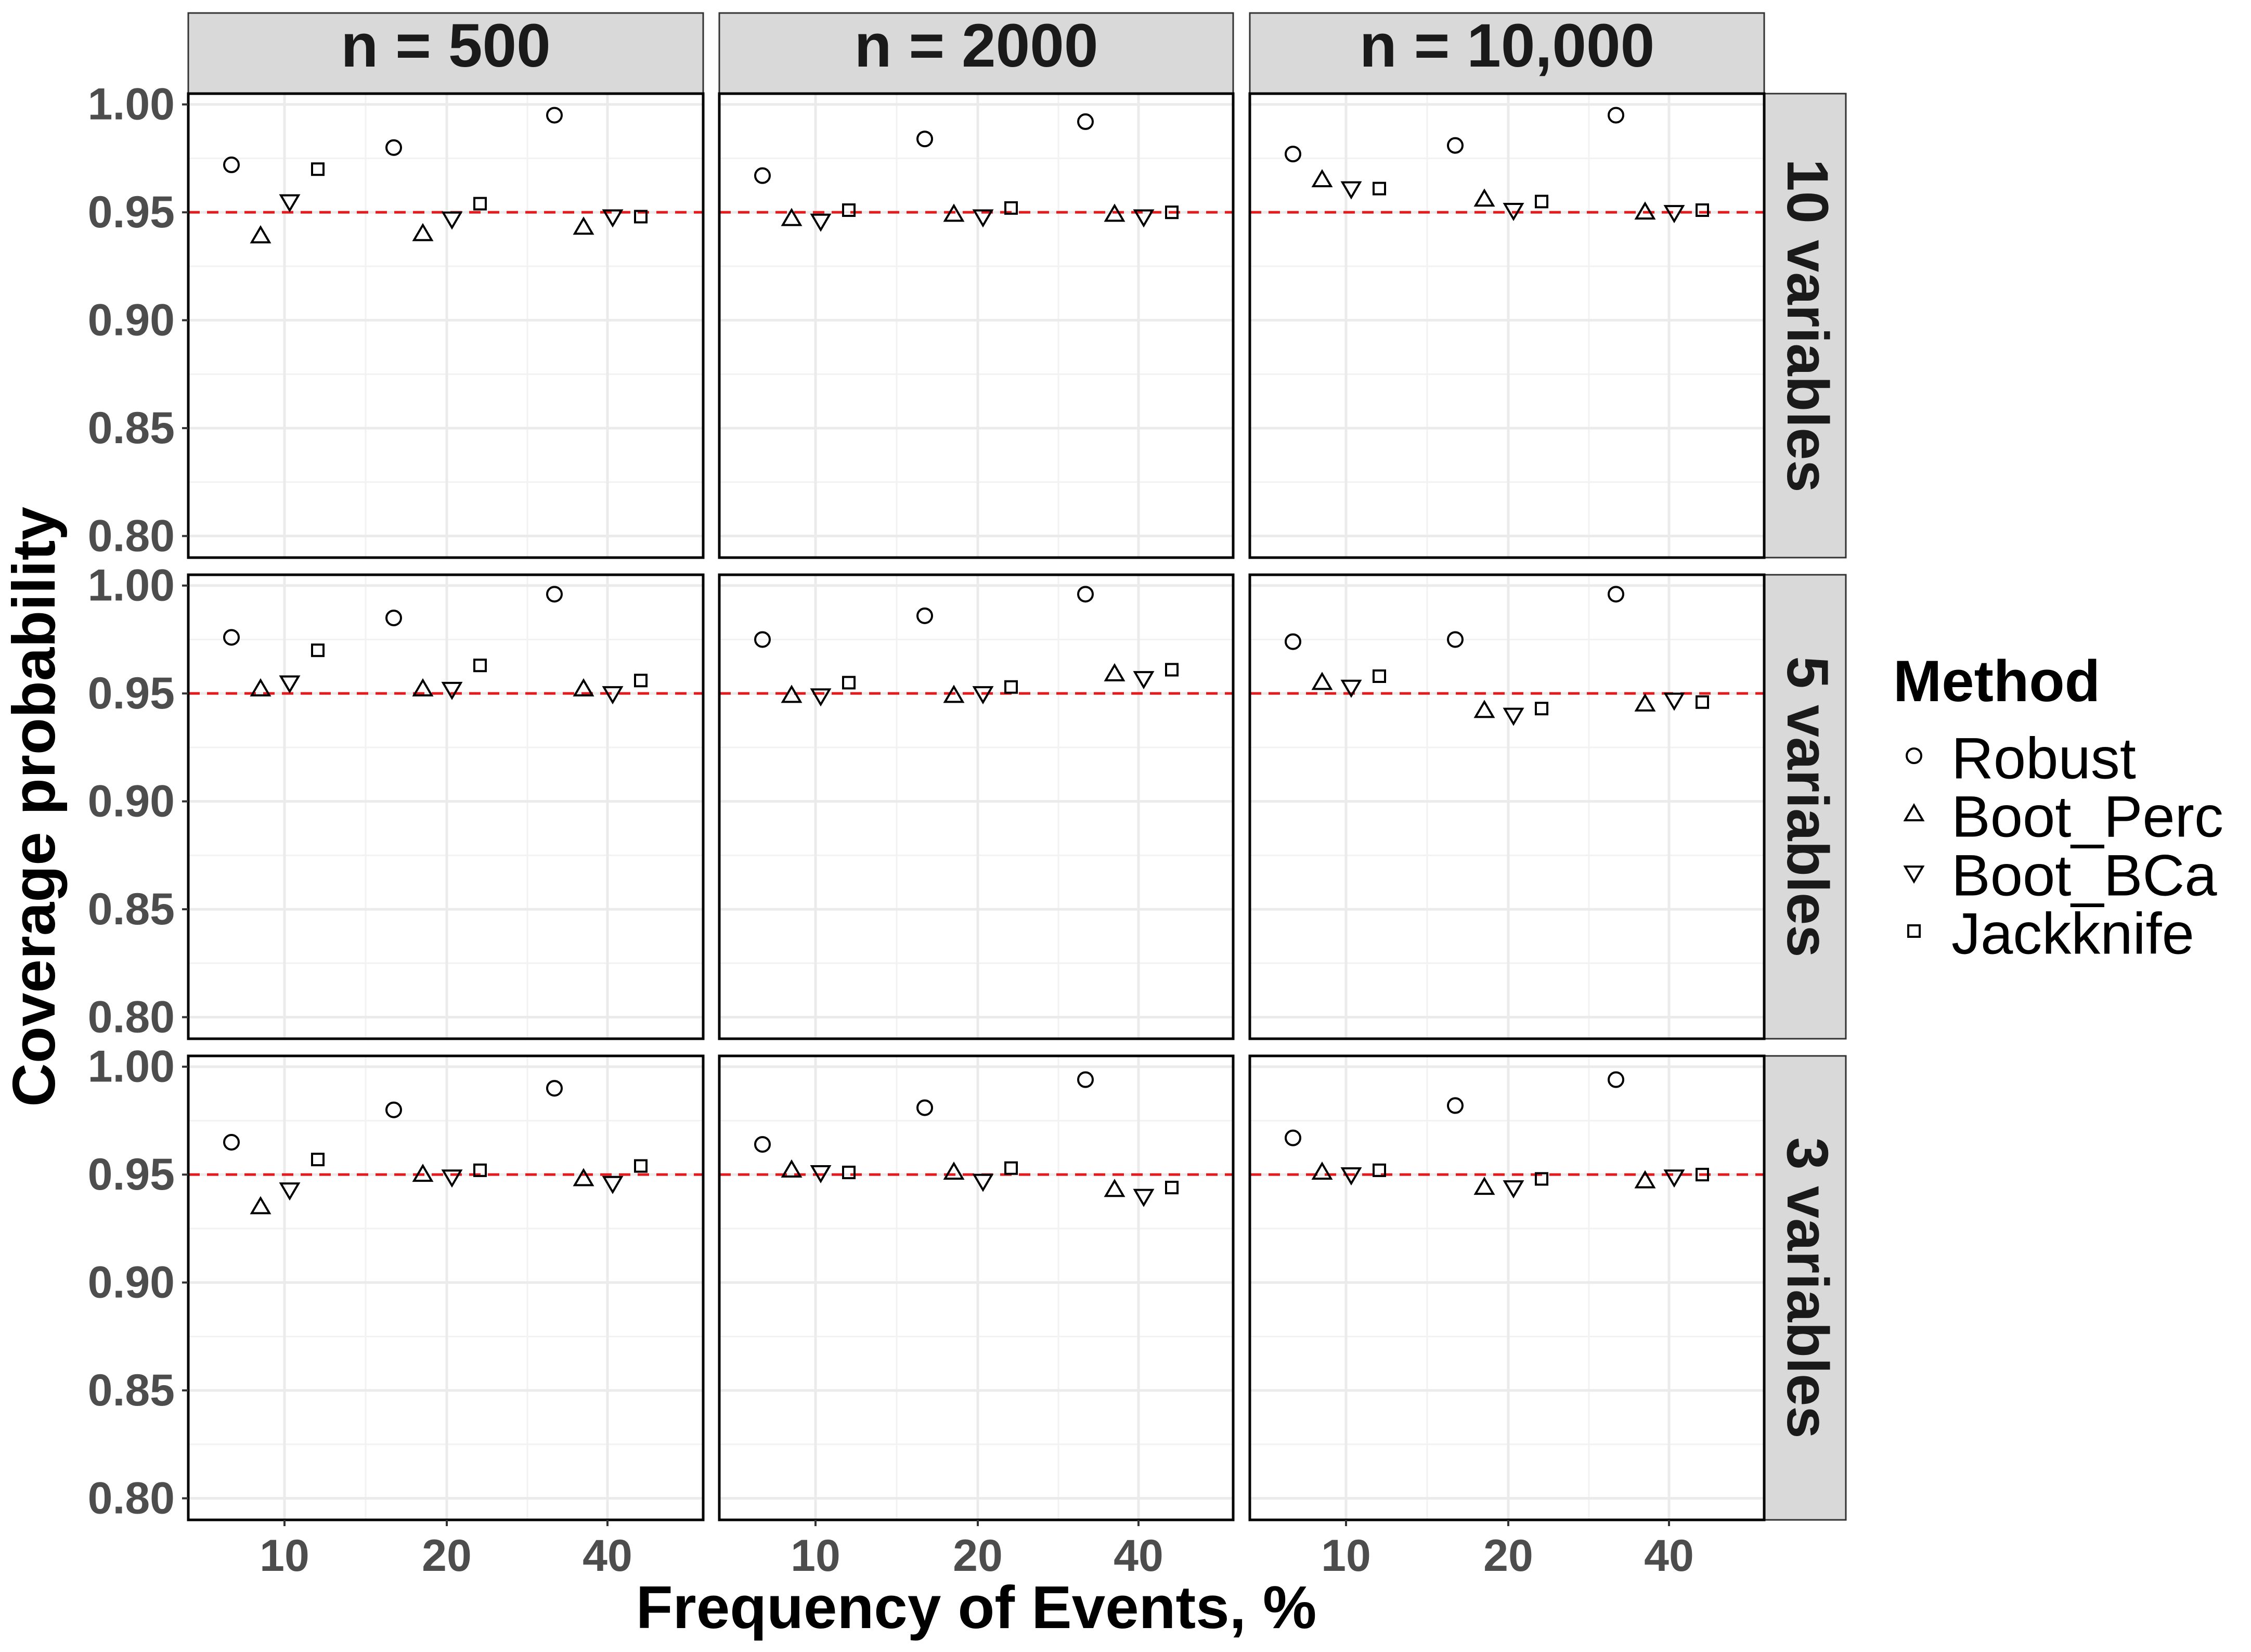 The width and height of the screenshot is (2251, 1652). I want to click on row-strip-label-1: 5 variables, so click(1807, 806).